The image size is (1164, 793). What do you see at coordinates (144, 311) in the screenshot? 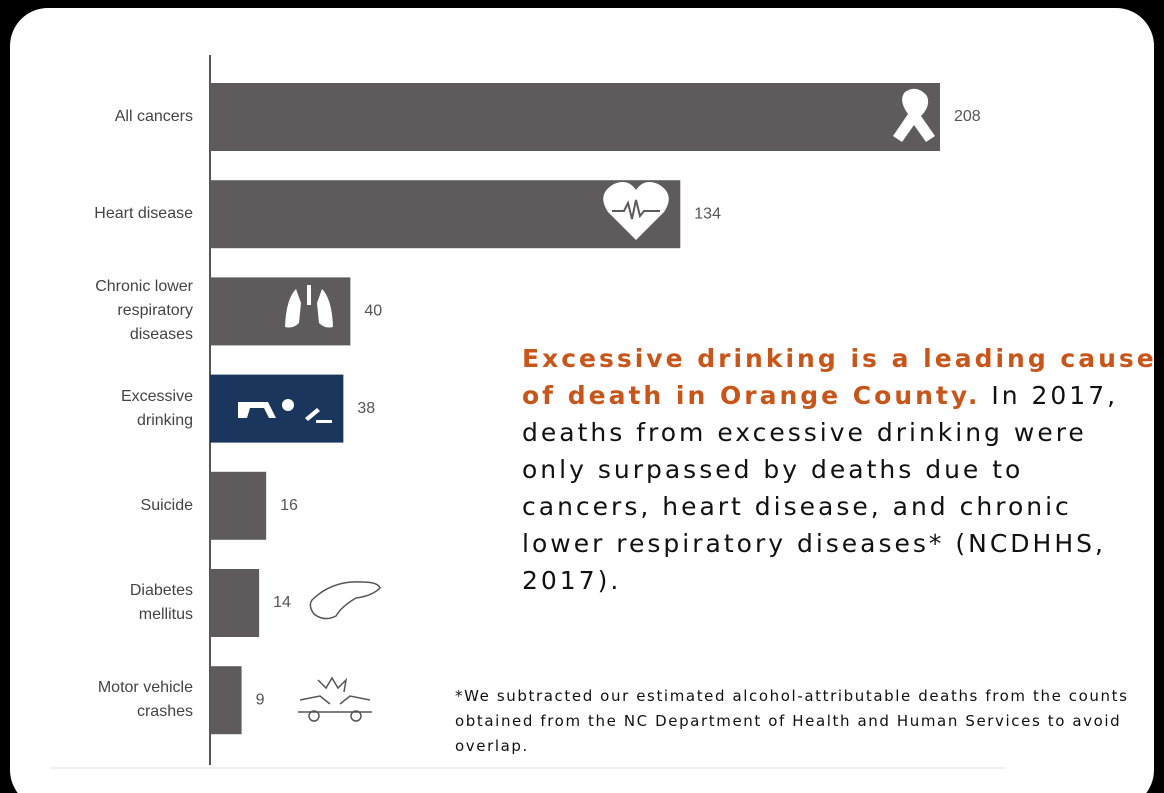
I see `category-label: Chronic lower respiratory diseases` at bounding box center [144, 311].